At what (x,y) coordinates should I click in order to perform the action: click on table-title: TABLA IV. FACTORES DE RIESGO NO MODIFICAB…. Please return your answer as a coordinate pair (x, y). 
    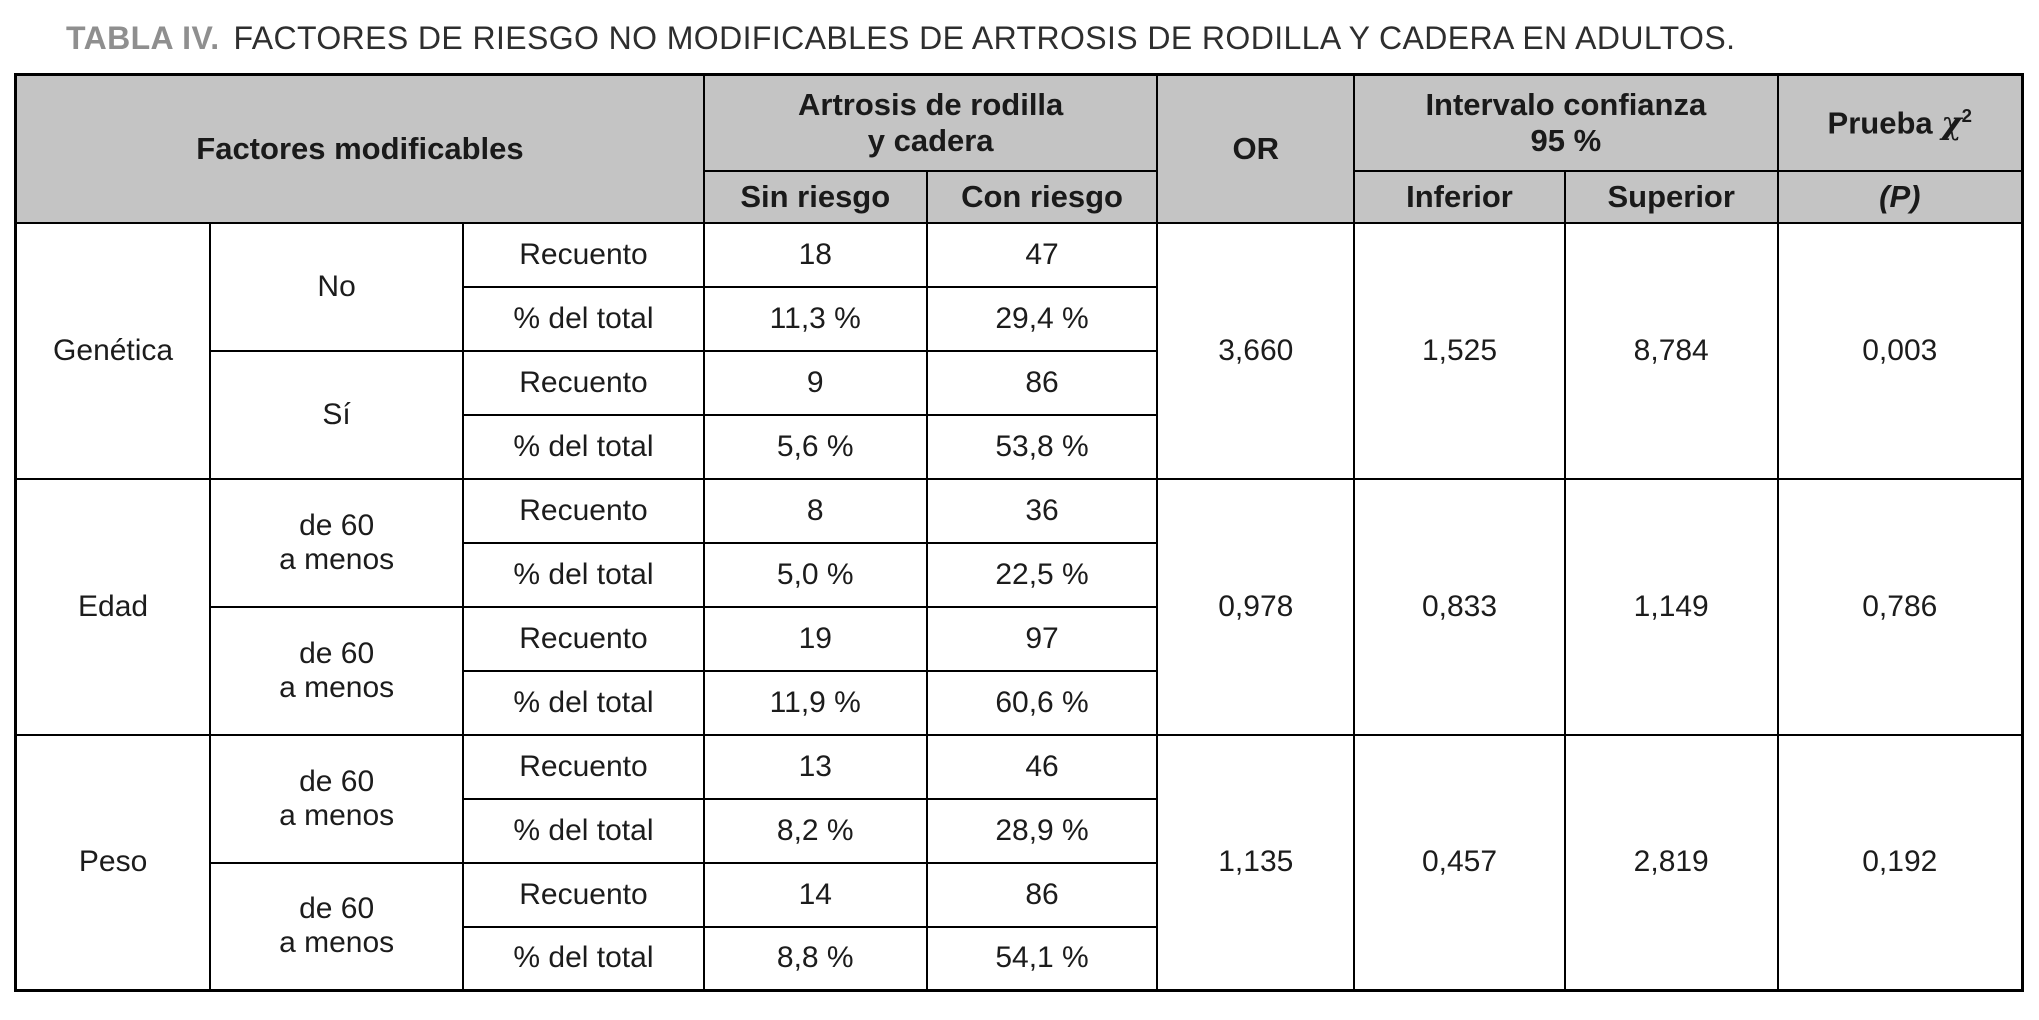
    Looking at the image, I should click on (1045, 38).